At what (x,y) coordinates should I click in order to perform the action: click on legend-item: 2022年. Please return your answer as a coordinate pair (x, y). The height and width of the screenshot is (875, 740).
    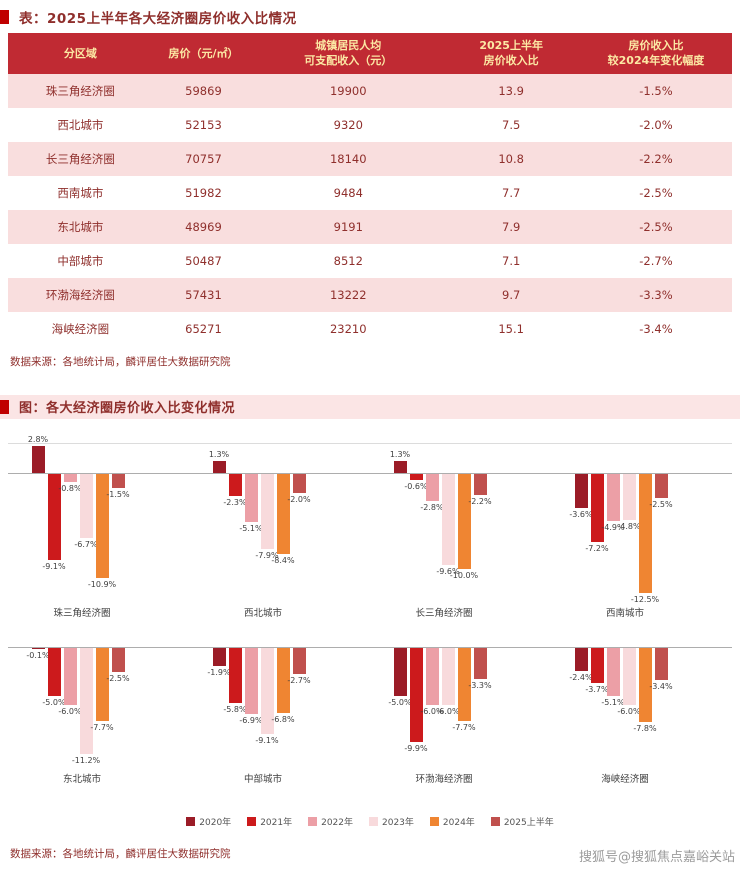
    Looking at the image, I should click on (330, 821).